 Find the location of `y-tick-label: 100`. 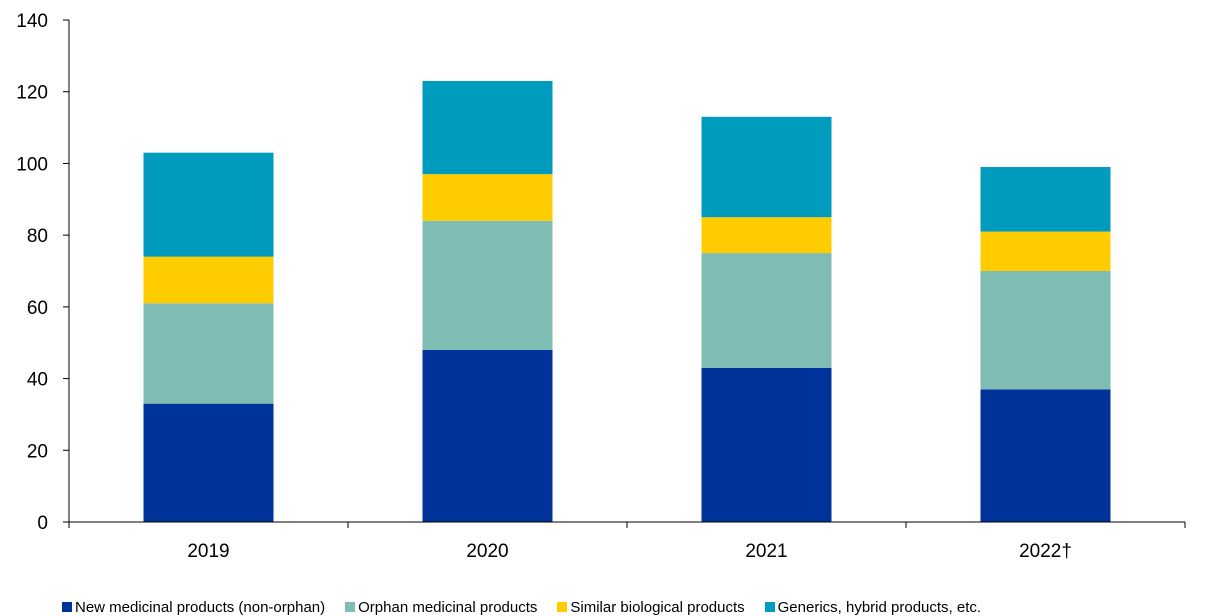

y-tick-label: 100 is located at coordinates (32, 164).